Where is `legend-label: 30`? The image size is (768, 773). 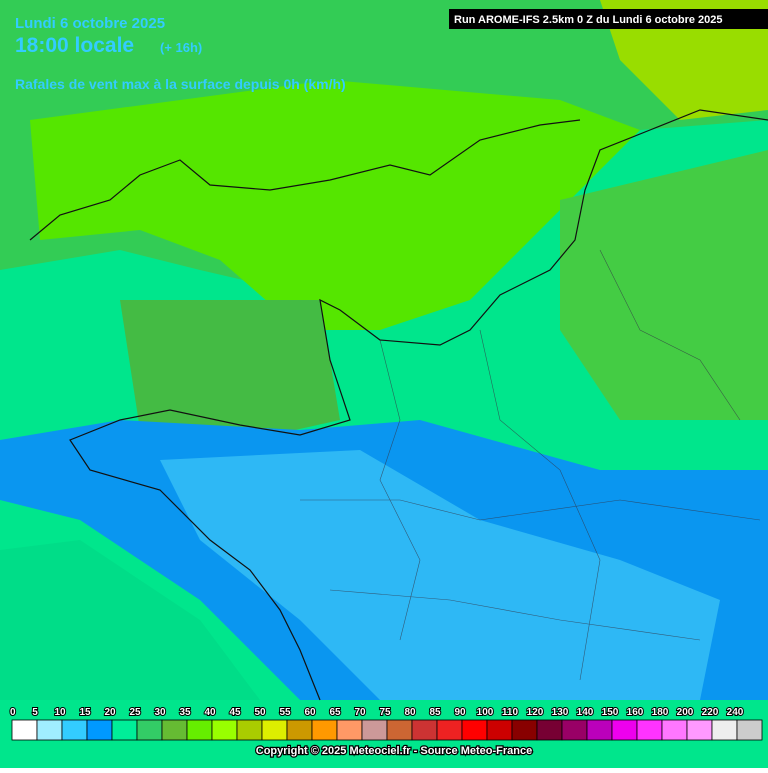
legend-label: 30 is located at coordinates (160, 712).